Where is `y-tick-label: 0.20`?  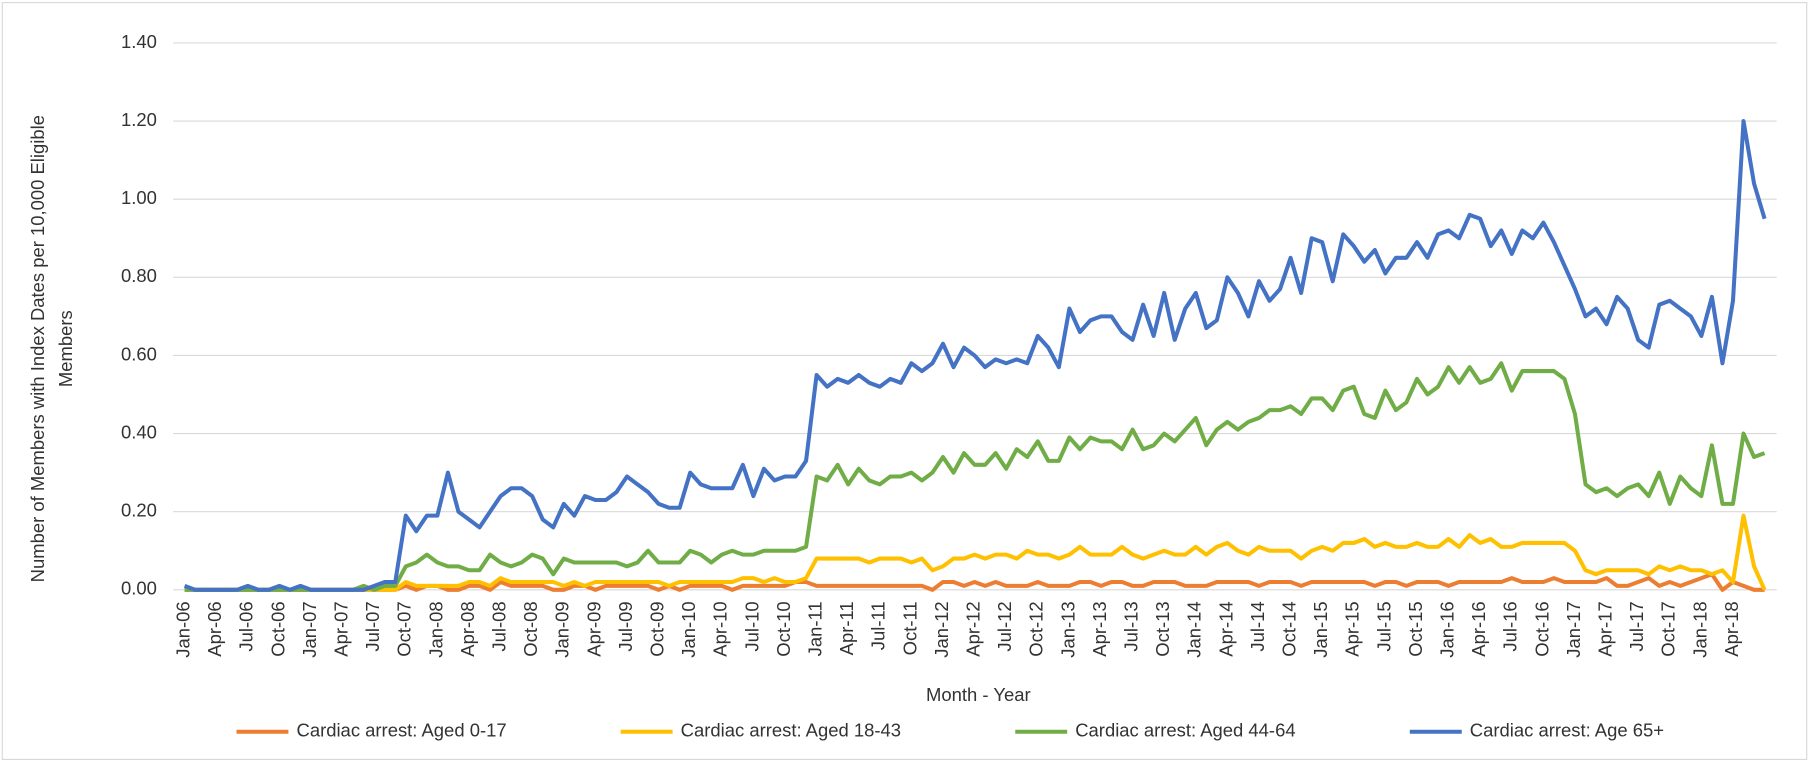 y-tick-label: 0.20 is located at coordinates (139, 510).